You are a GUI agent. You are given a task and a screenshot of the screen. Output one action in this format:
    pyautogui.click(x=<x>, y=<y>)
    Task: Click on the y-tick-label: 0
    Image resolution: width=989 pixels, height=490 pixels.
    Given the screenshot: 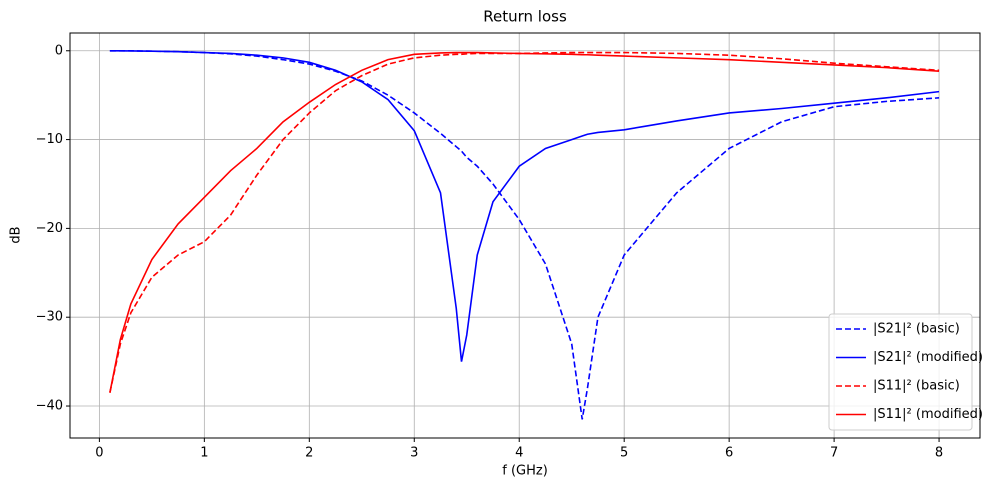 What is the action you would take?
    pyautogui.click(x=59, y=50)
    